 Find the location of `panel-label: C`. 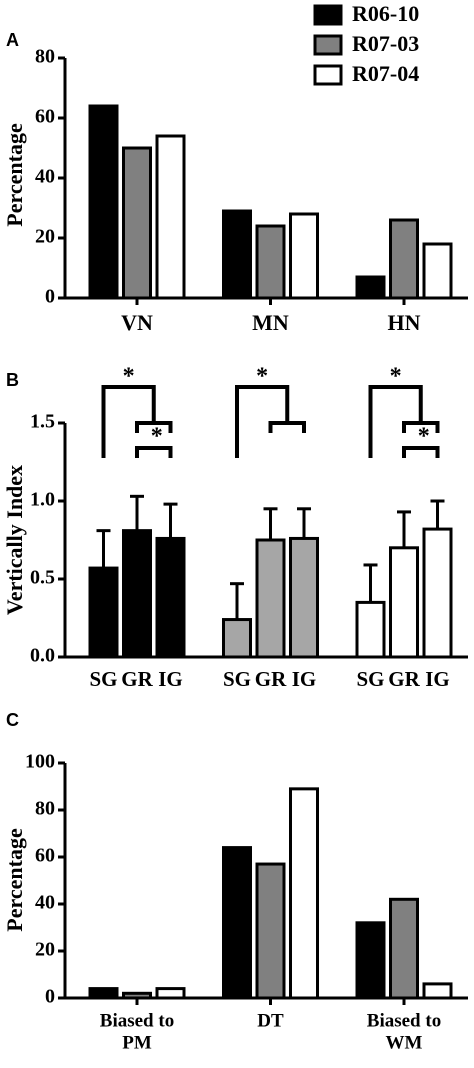

panel-label: C is located at coordinates (12, 720).